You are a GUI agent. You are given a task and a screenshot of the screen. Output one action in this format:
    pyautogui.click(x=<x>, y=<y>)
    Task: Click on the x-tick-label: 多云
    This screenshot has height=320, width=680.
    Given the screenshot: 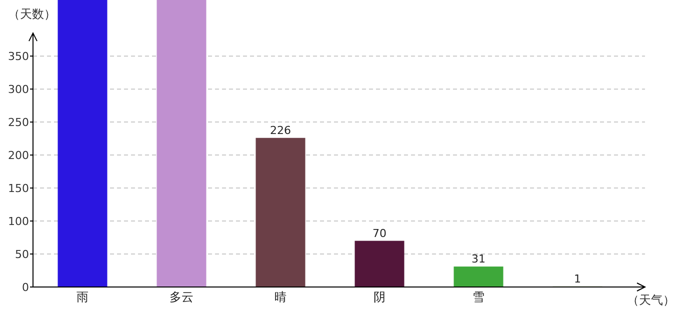 What is the action you would take?
    pyautogui.click(x=182, y=297)
    